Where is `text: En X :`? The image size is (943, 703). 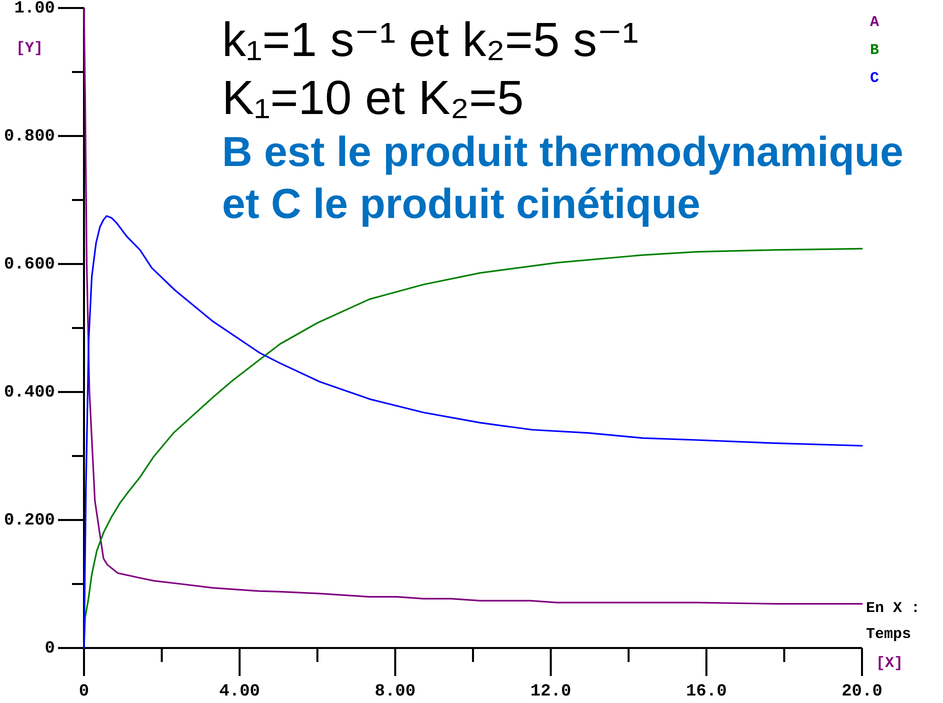 text: En X : is located at coordinates (893, 608).